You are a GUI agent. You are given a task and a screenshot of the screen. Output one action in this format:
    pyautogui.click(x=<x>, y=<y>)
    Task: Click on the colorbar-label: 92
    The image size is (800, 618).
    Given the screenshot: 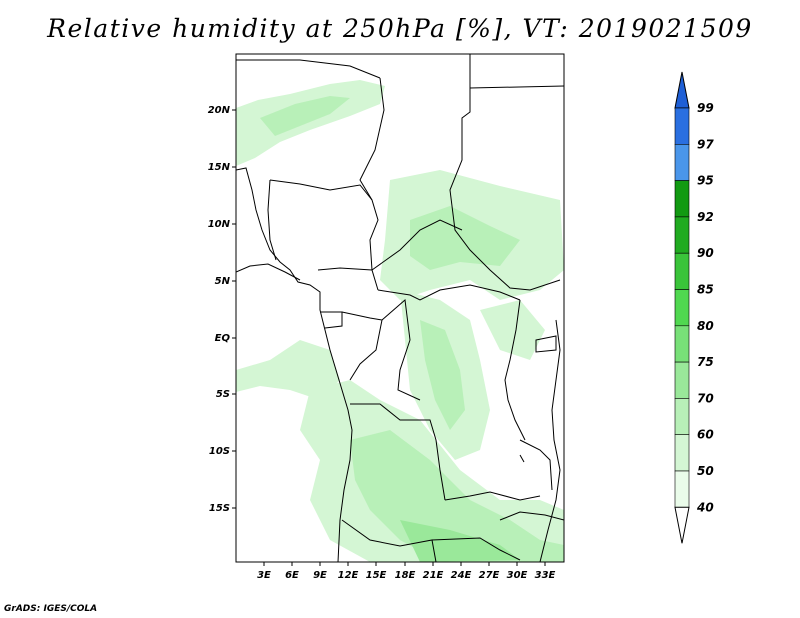 What is the action you would take?
    pyautogui.click(x=705, y=217)
    